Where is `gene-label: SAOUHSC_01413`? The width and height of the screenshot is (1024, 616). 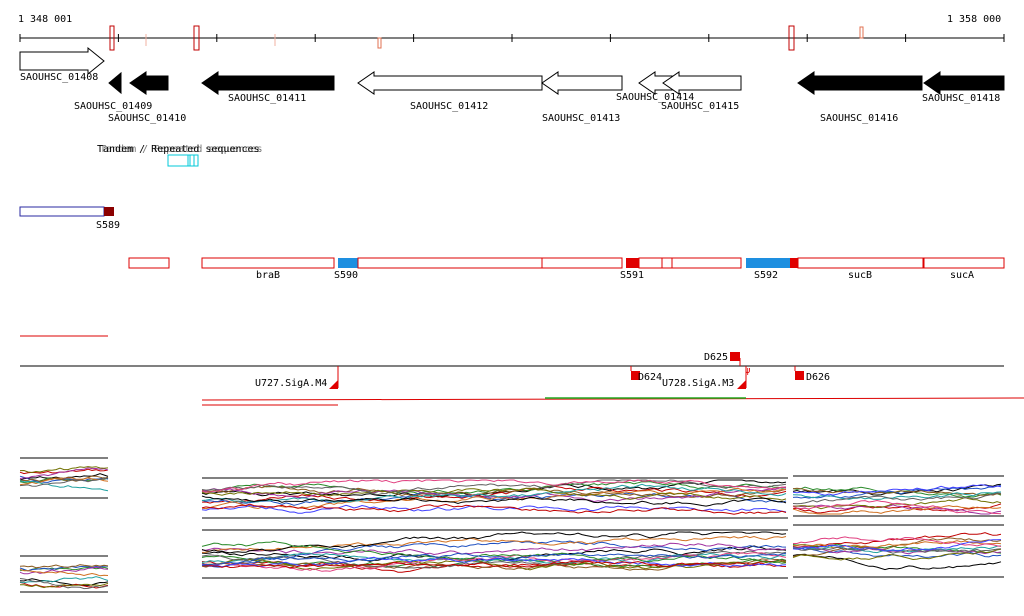 gene-label: SAOUHSC_01413 is located at coordinates (581, 118).